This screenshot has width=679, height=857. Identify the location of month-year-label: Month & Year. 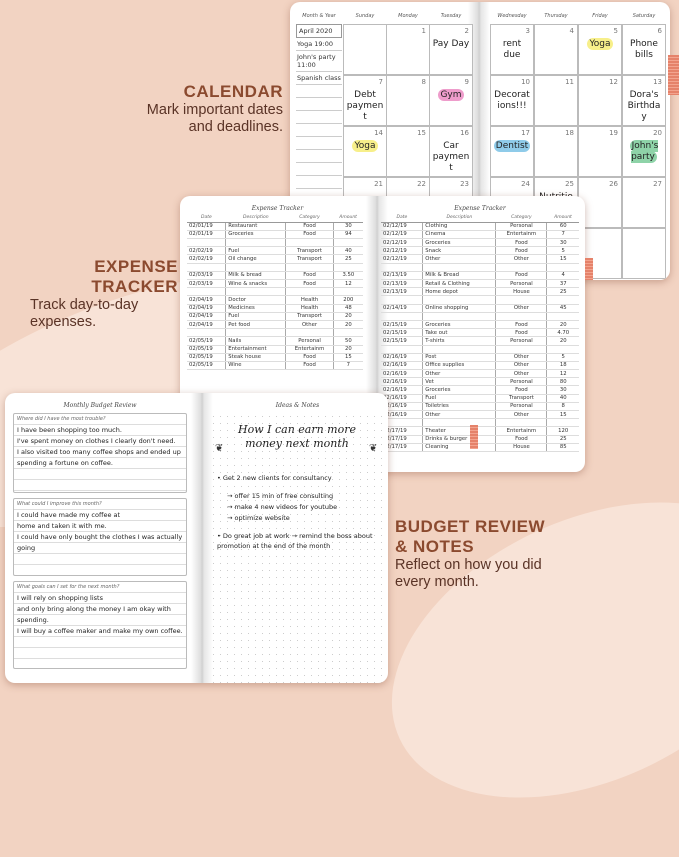
(319, 16).